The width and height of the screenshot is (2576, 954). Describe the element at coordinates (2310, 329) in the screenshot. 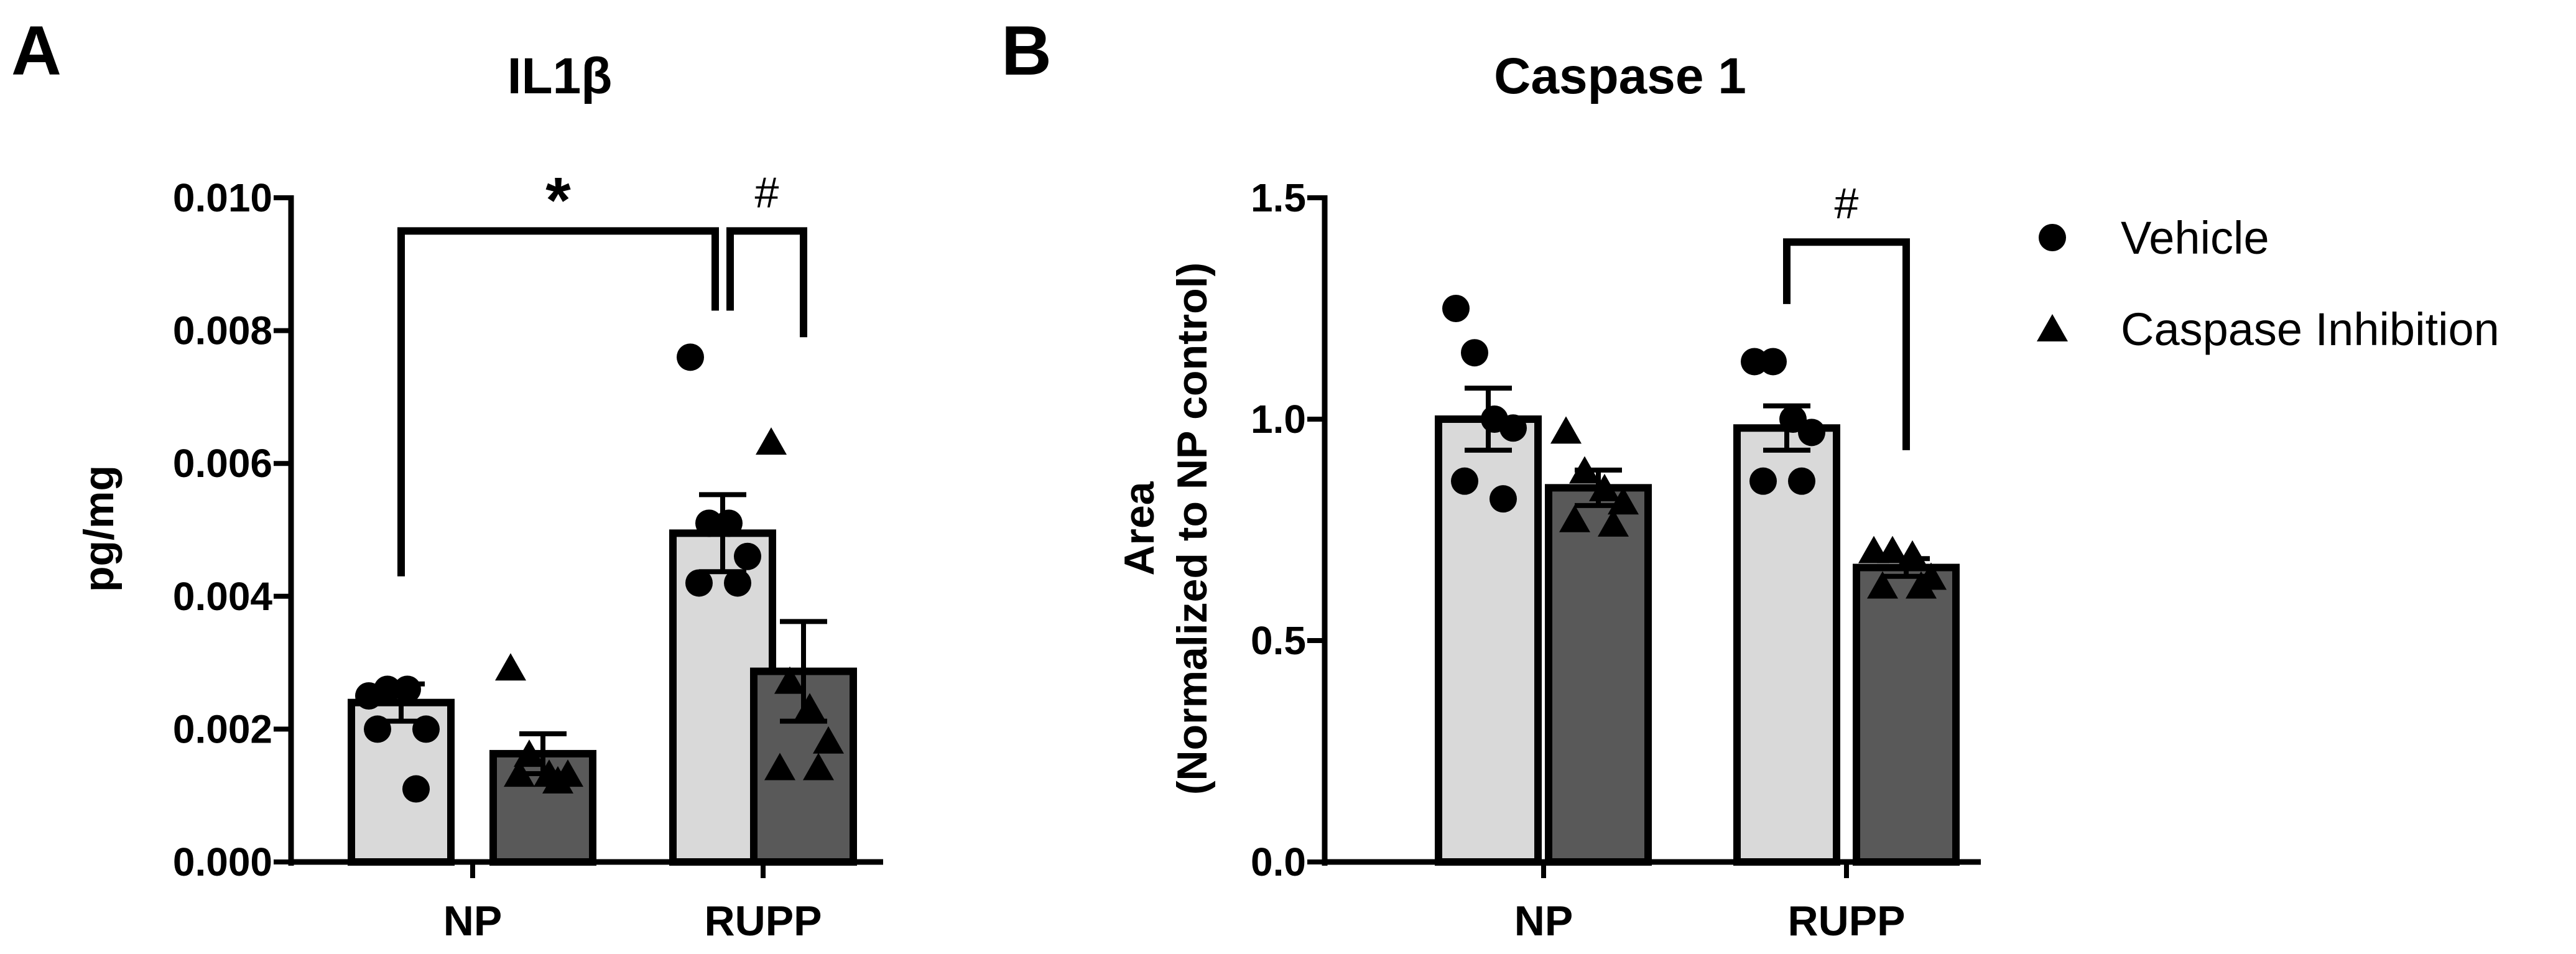

I see `legend-caspase-inhibition-label: Caspase Inhibition` at that location.